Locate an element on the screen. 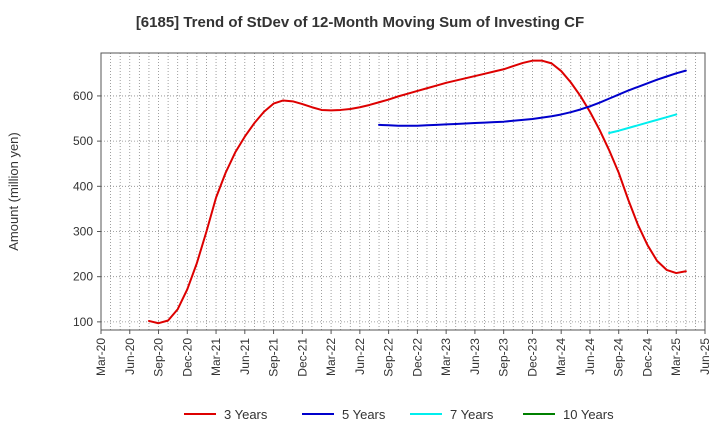 Image resolution: width=720 pixels, height=440 pixels. y-tick-label: 600 is located at coordinates (83, 96).